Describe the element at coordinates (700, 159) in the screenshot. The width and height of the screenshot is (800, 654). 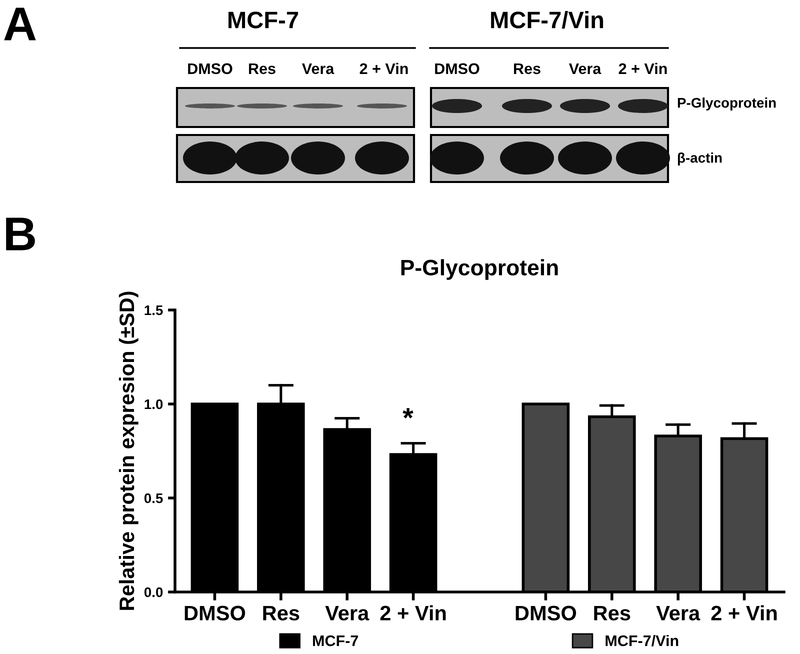
I see `text: β-actin` at that location.